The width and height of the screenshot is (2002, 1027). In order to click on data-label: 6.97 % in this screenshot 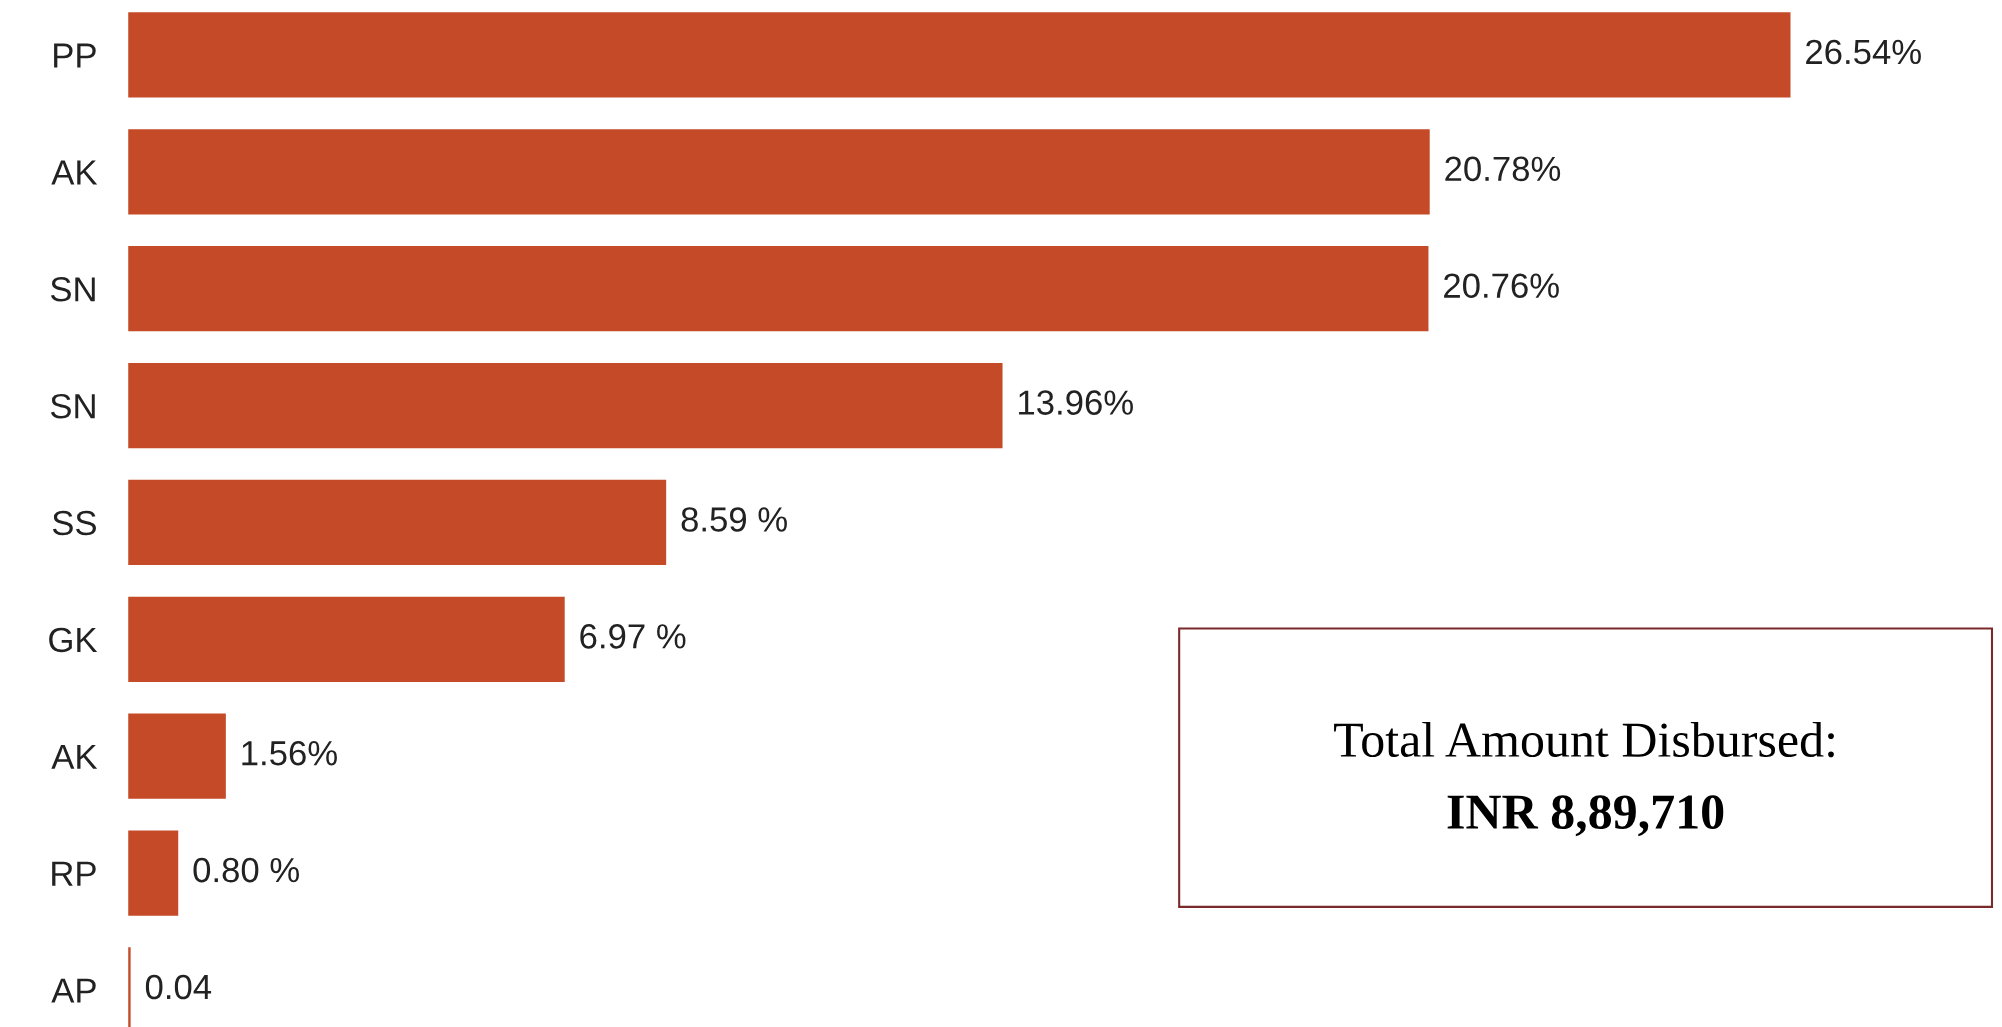, I will do `click(633, 636)`.